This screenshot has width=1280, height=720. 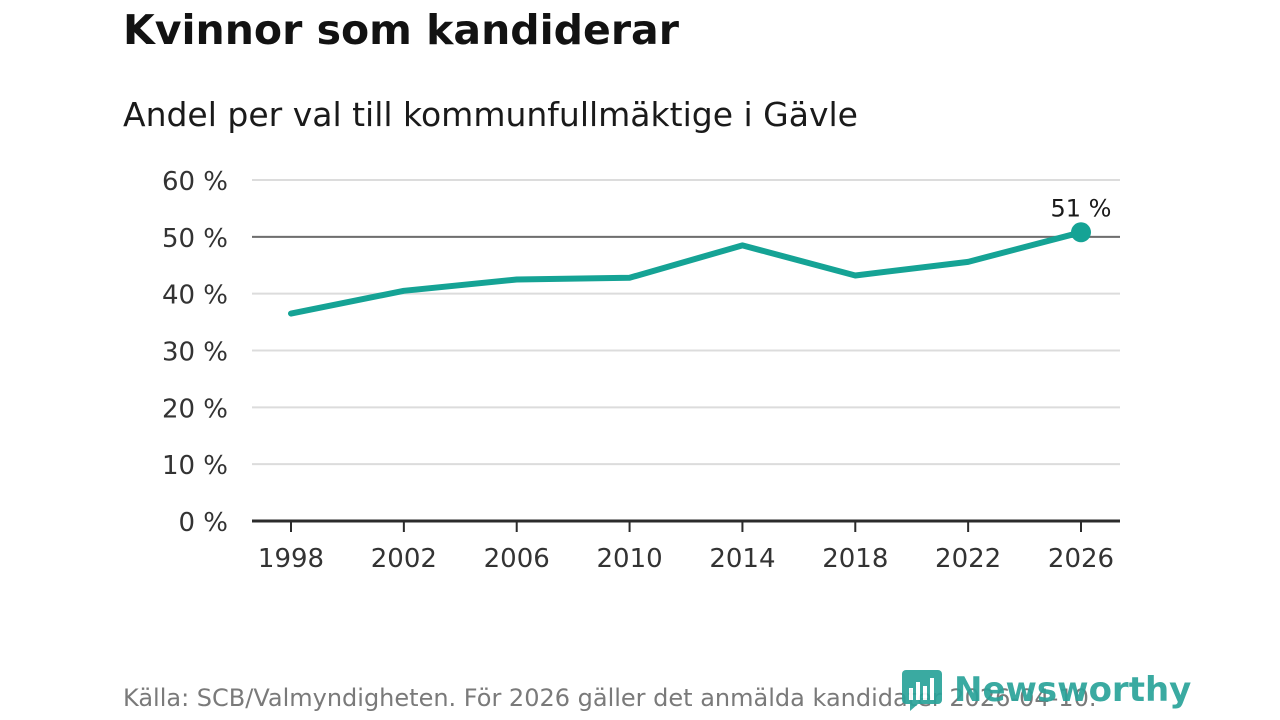 What do you see at coordinates (686, 546) in the screenshot?
I see `x-axis: 1998 2002 2006 2010 2014 2018 2022 2026` at bounding box center [686, 546].